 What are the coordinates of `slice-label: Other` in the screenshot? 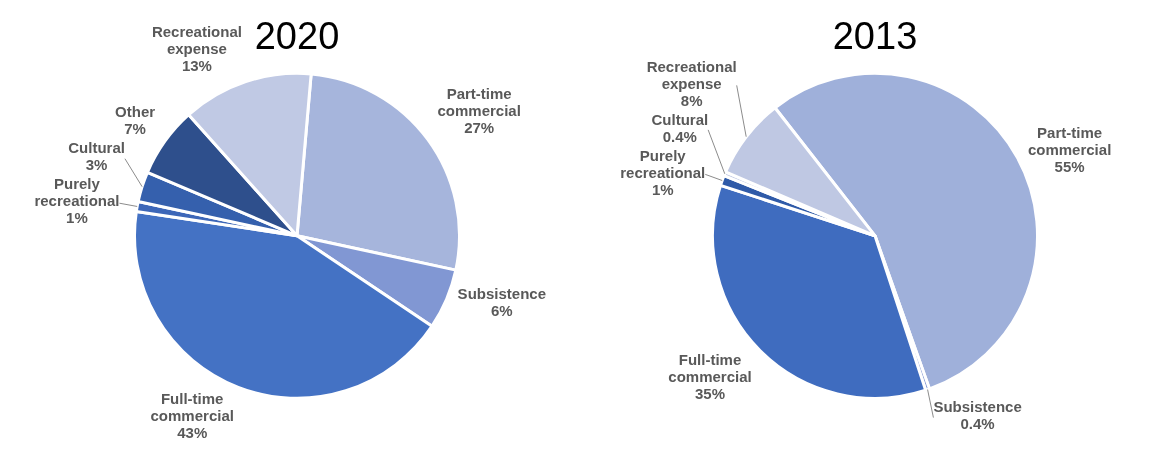 It's located at (135, 112).